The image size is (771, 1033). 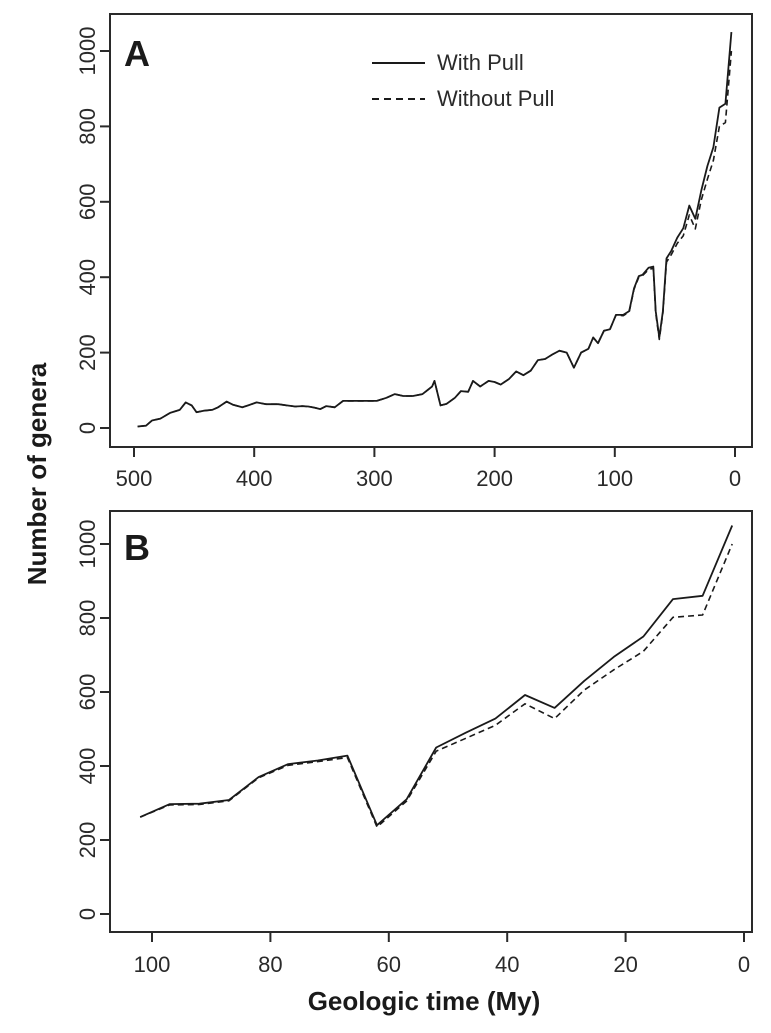 I want to click on panel-b-letter: B, so click(x=137, y=547).